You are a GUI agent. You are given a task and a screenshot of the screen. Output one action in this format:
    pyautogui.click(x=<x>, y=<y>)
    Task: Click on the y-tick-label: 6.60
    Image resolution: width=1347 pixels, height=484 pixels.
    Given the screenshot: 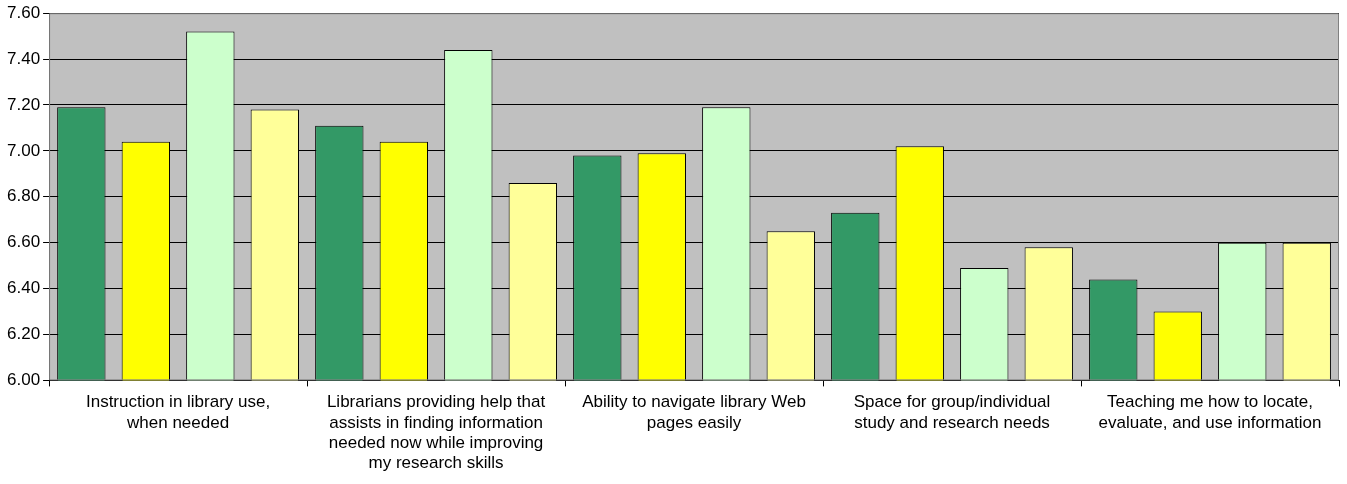 What is the action you would take?
    pyautogui.click(x=23, y=242)
    